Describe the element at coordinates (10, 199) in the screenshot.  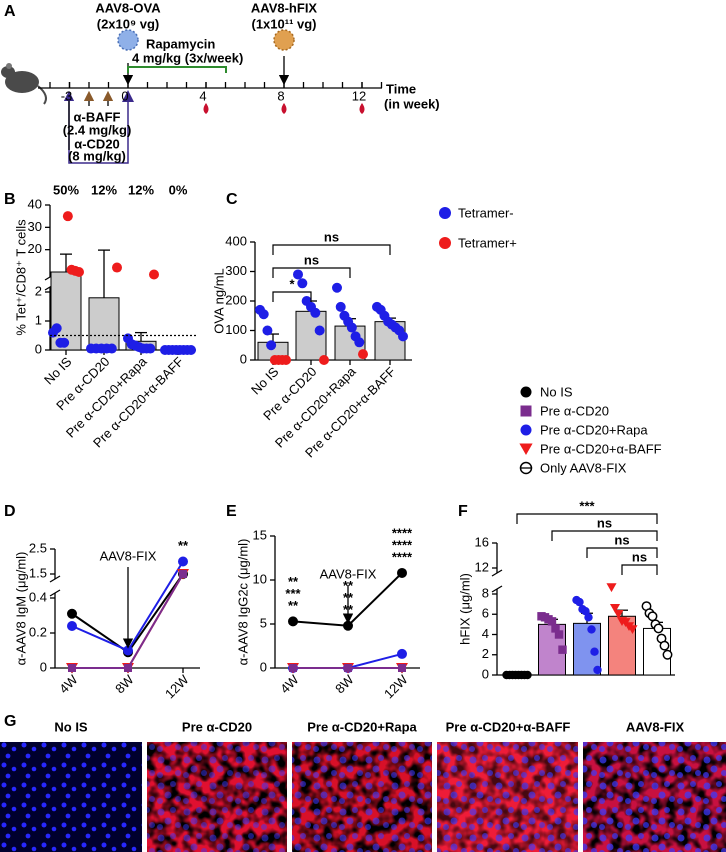
I see `panel-label: B` at that location.